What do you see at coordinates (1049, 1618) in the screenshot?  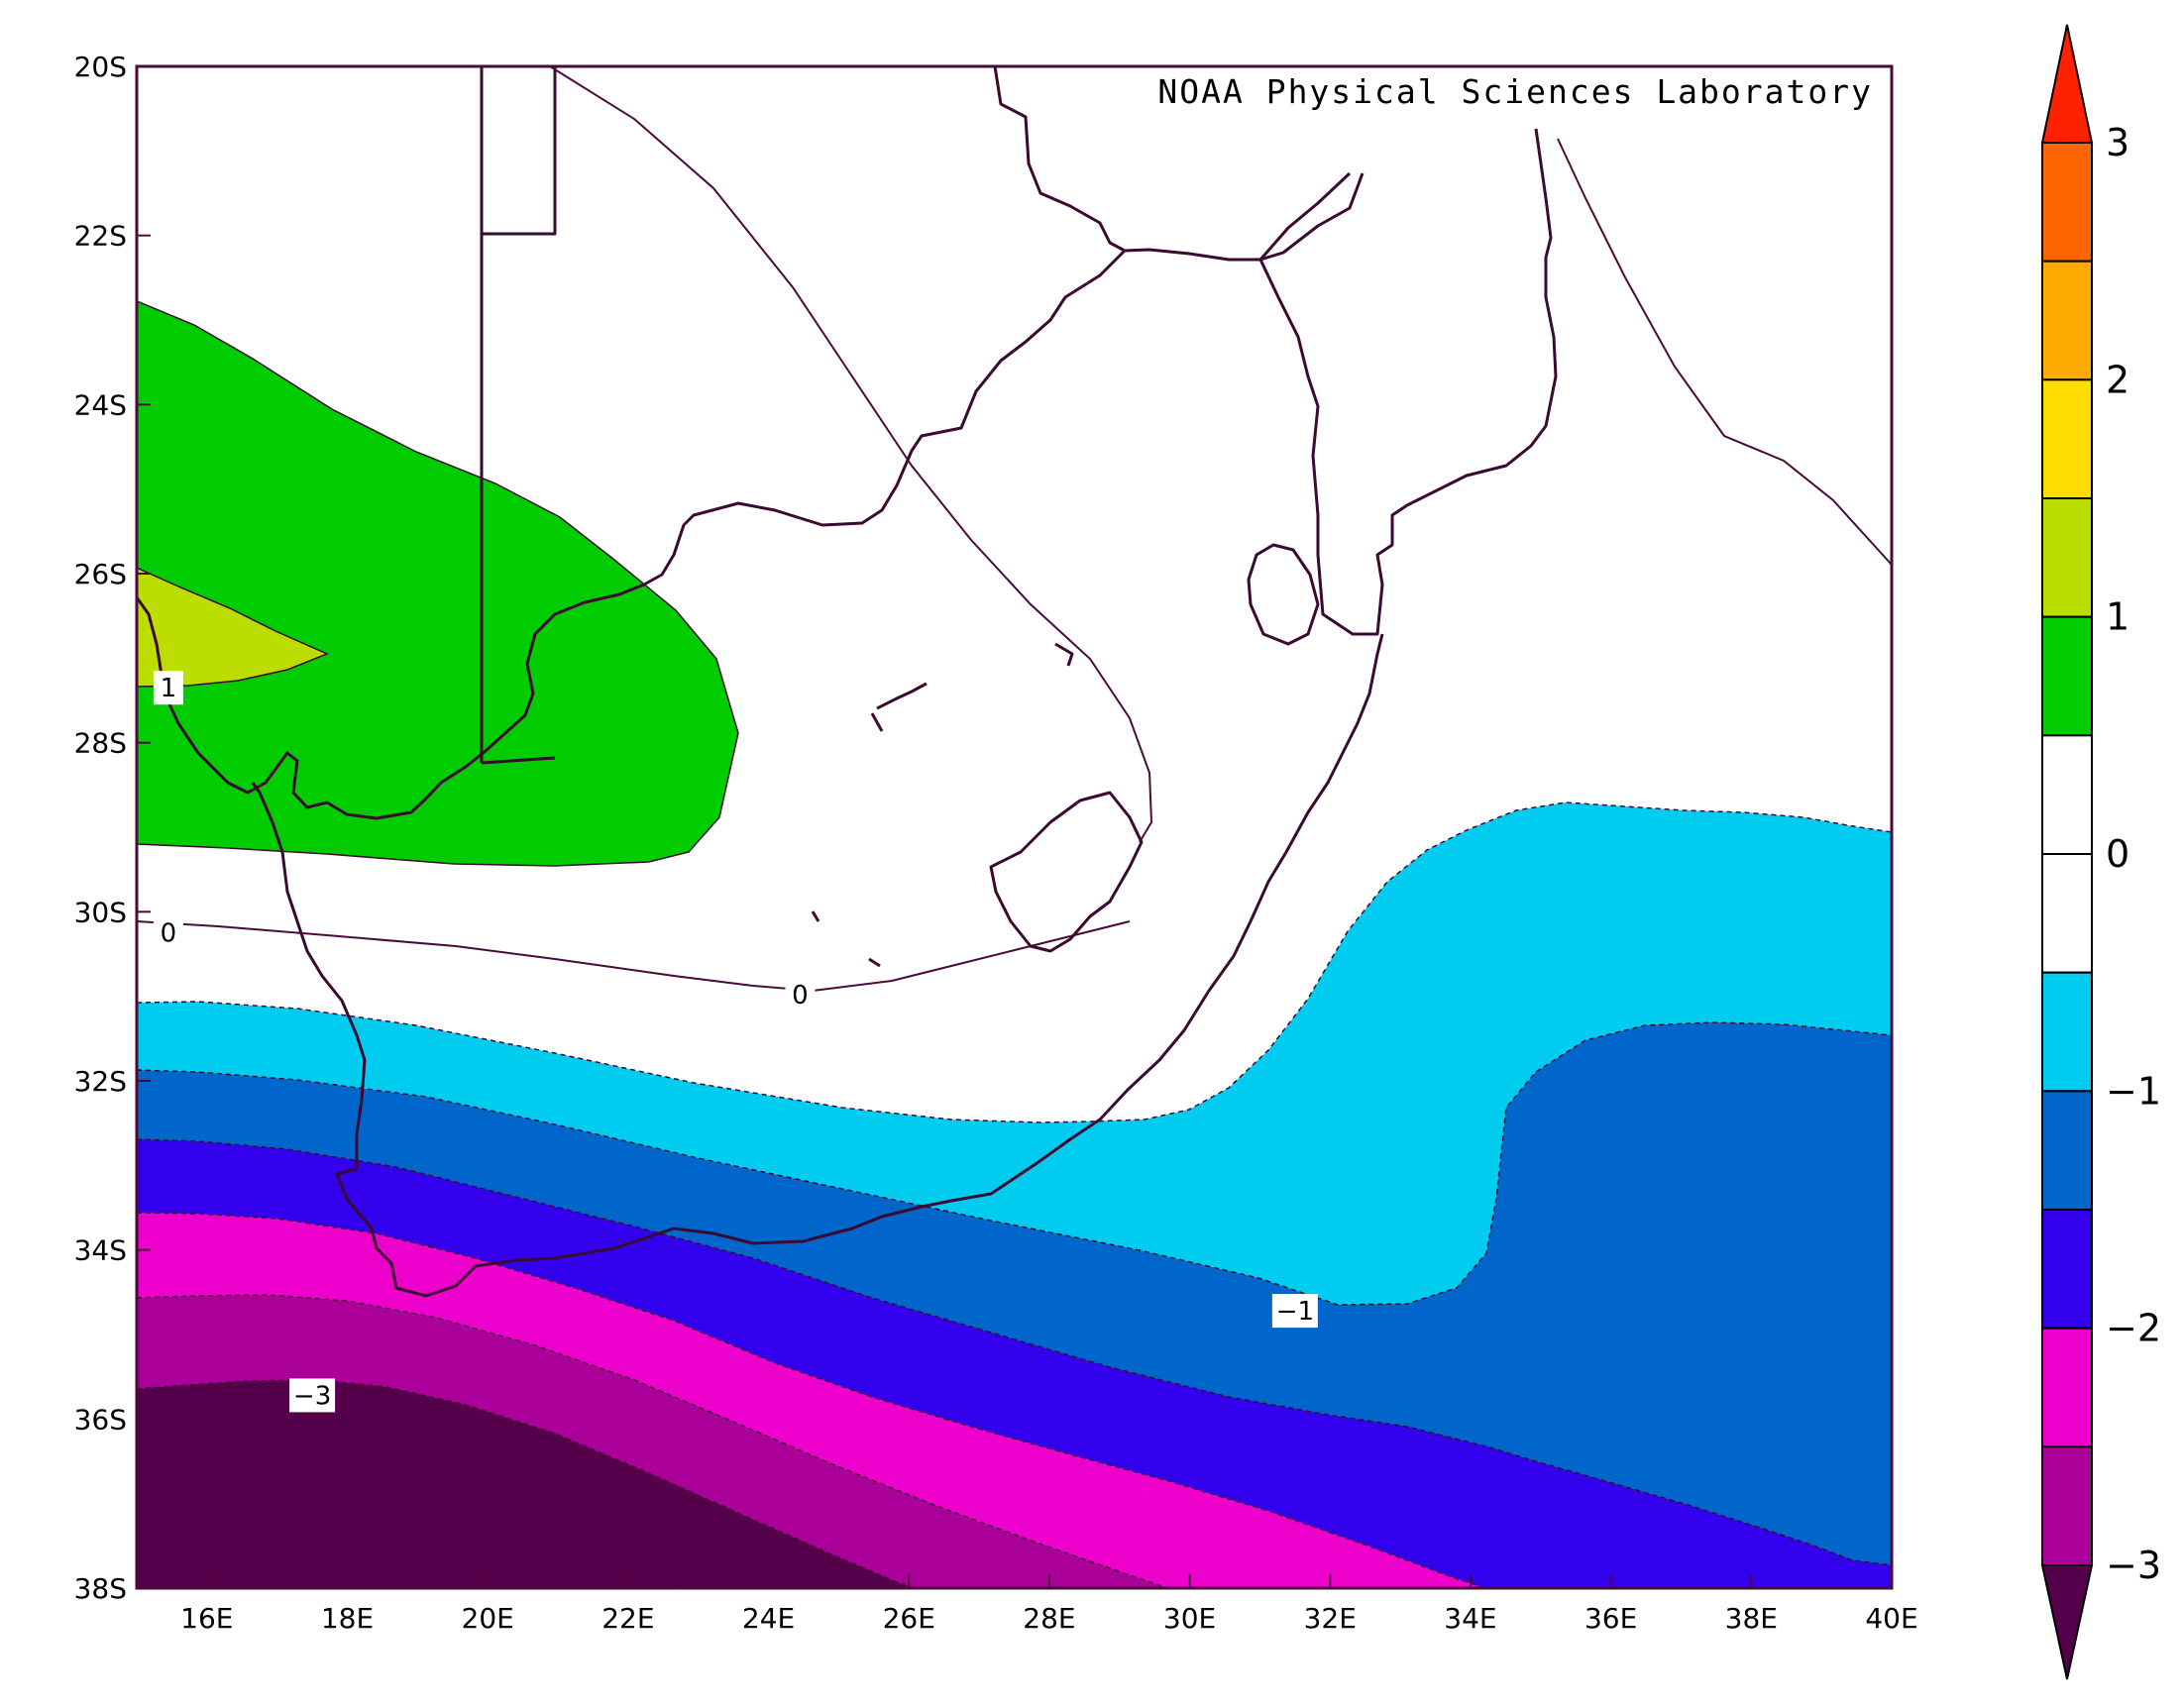 I see `x-tick-label: 28E` at bounding box center [1049, 1618].